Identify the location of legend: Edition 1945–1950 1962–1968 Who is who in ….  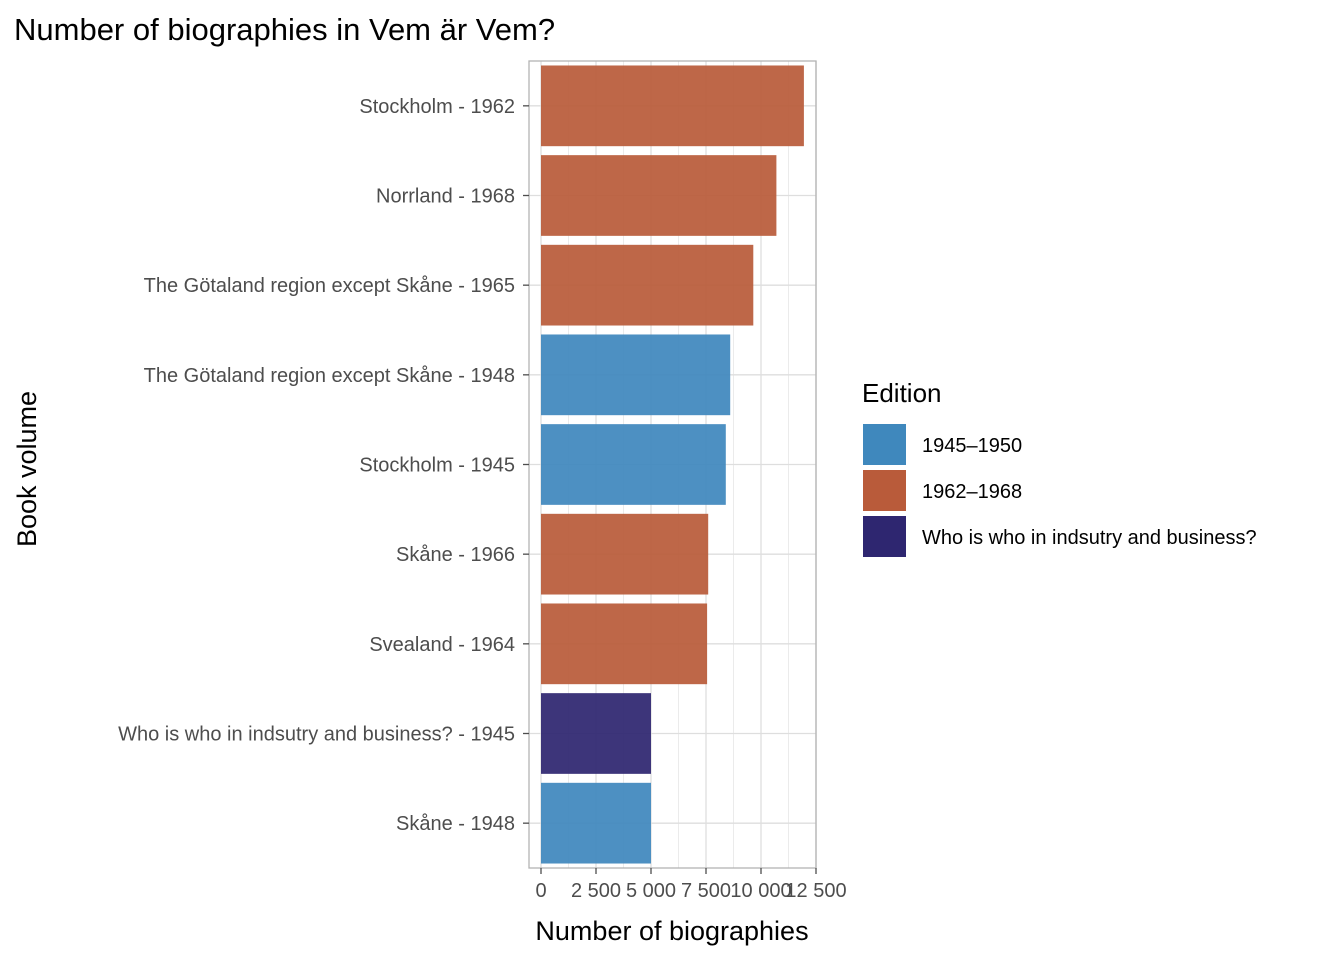
(1059, 467).